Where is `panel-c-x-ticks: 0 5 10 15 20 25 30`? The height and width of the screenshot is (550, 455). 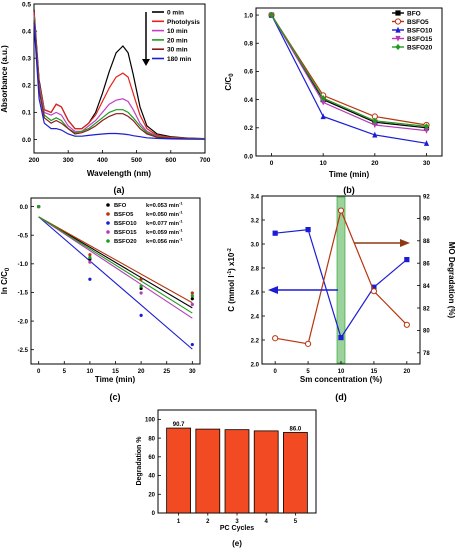 panel-c-x-ticks: 0 5 10 15 20 25 30 is located at coordinates (116, 368).